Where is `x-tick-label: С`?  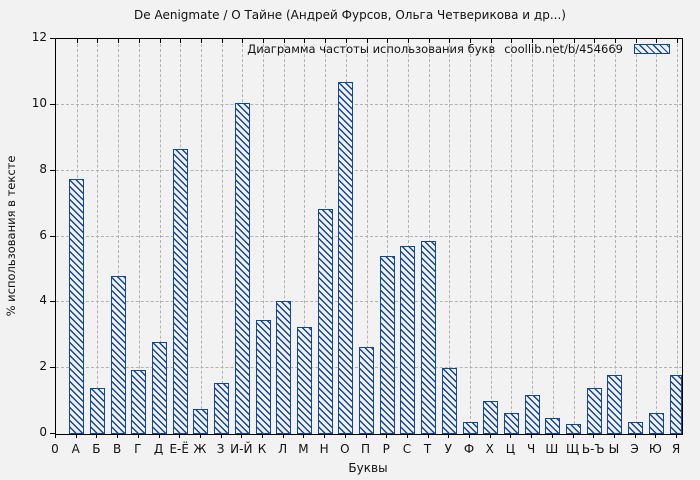
x-tick-label: С is located at coordinates (407, 449).